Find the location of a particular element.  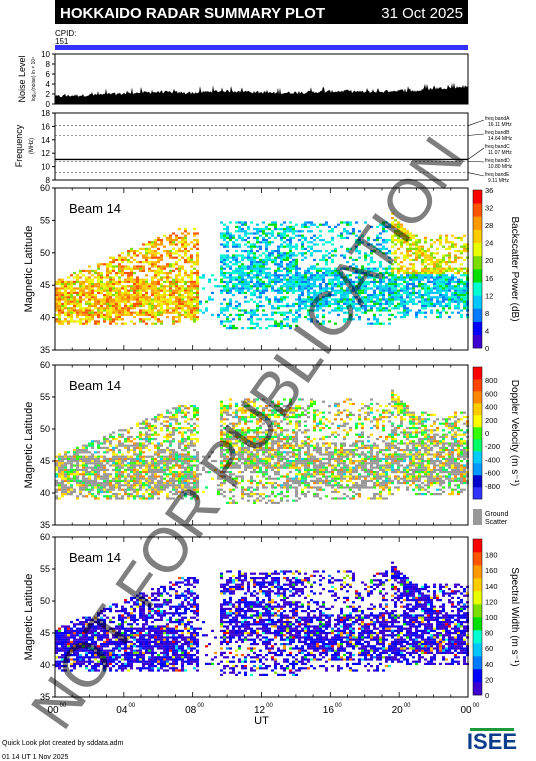

width-panel-ytick-label: 60 is located at coordinates (45, 537).